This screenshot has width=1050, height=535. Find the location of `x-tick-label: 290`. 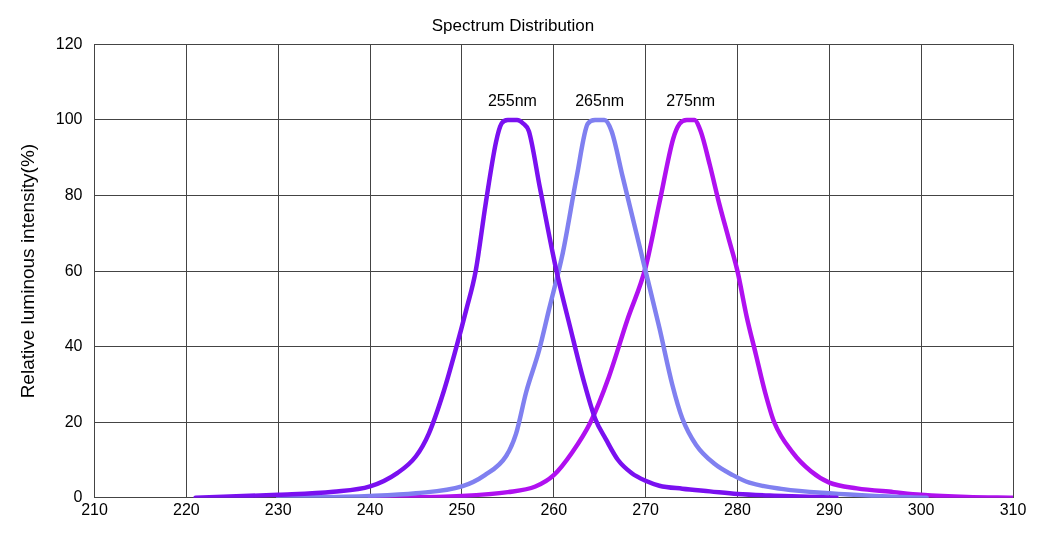

x-tick-label: 290 is located at coordinates (829, 509).